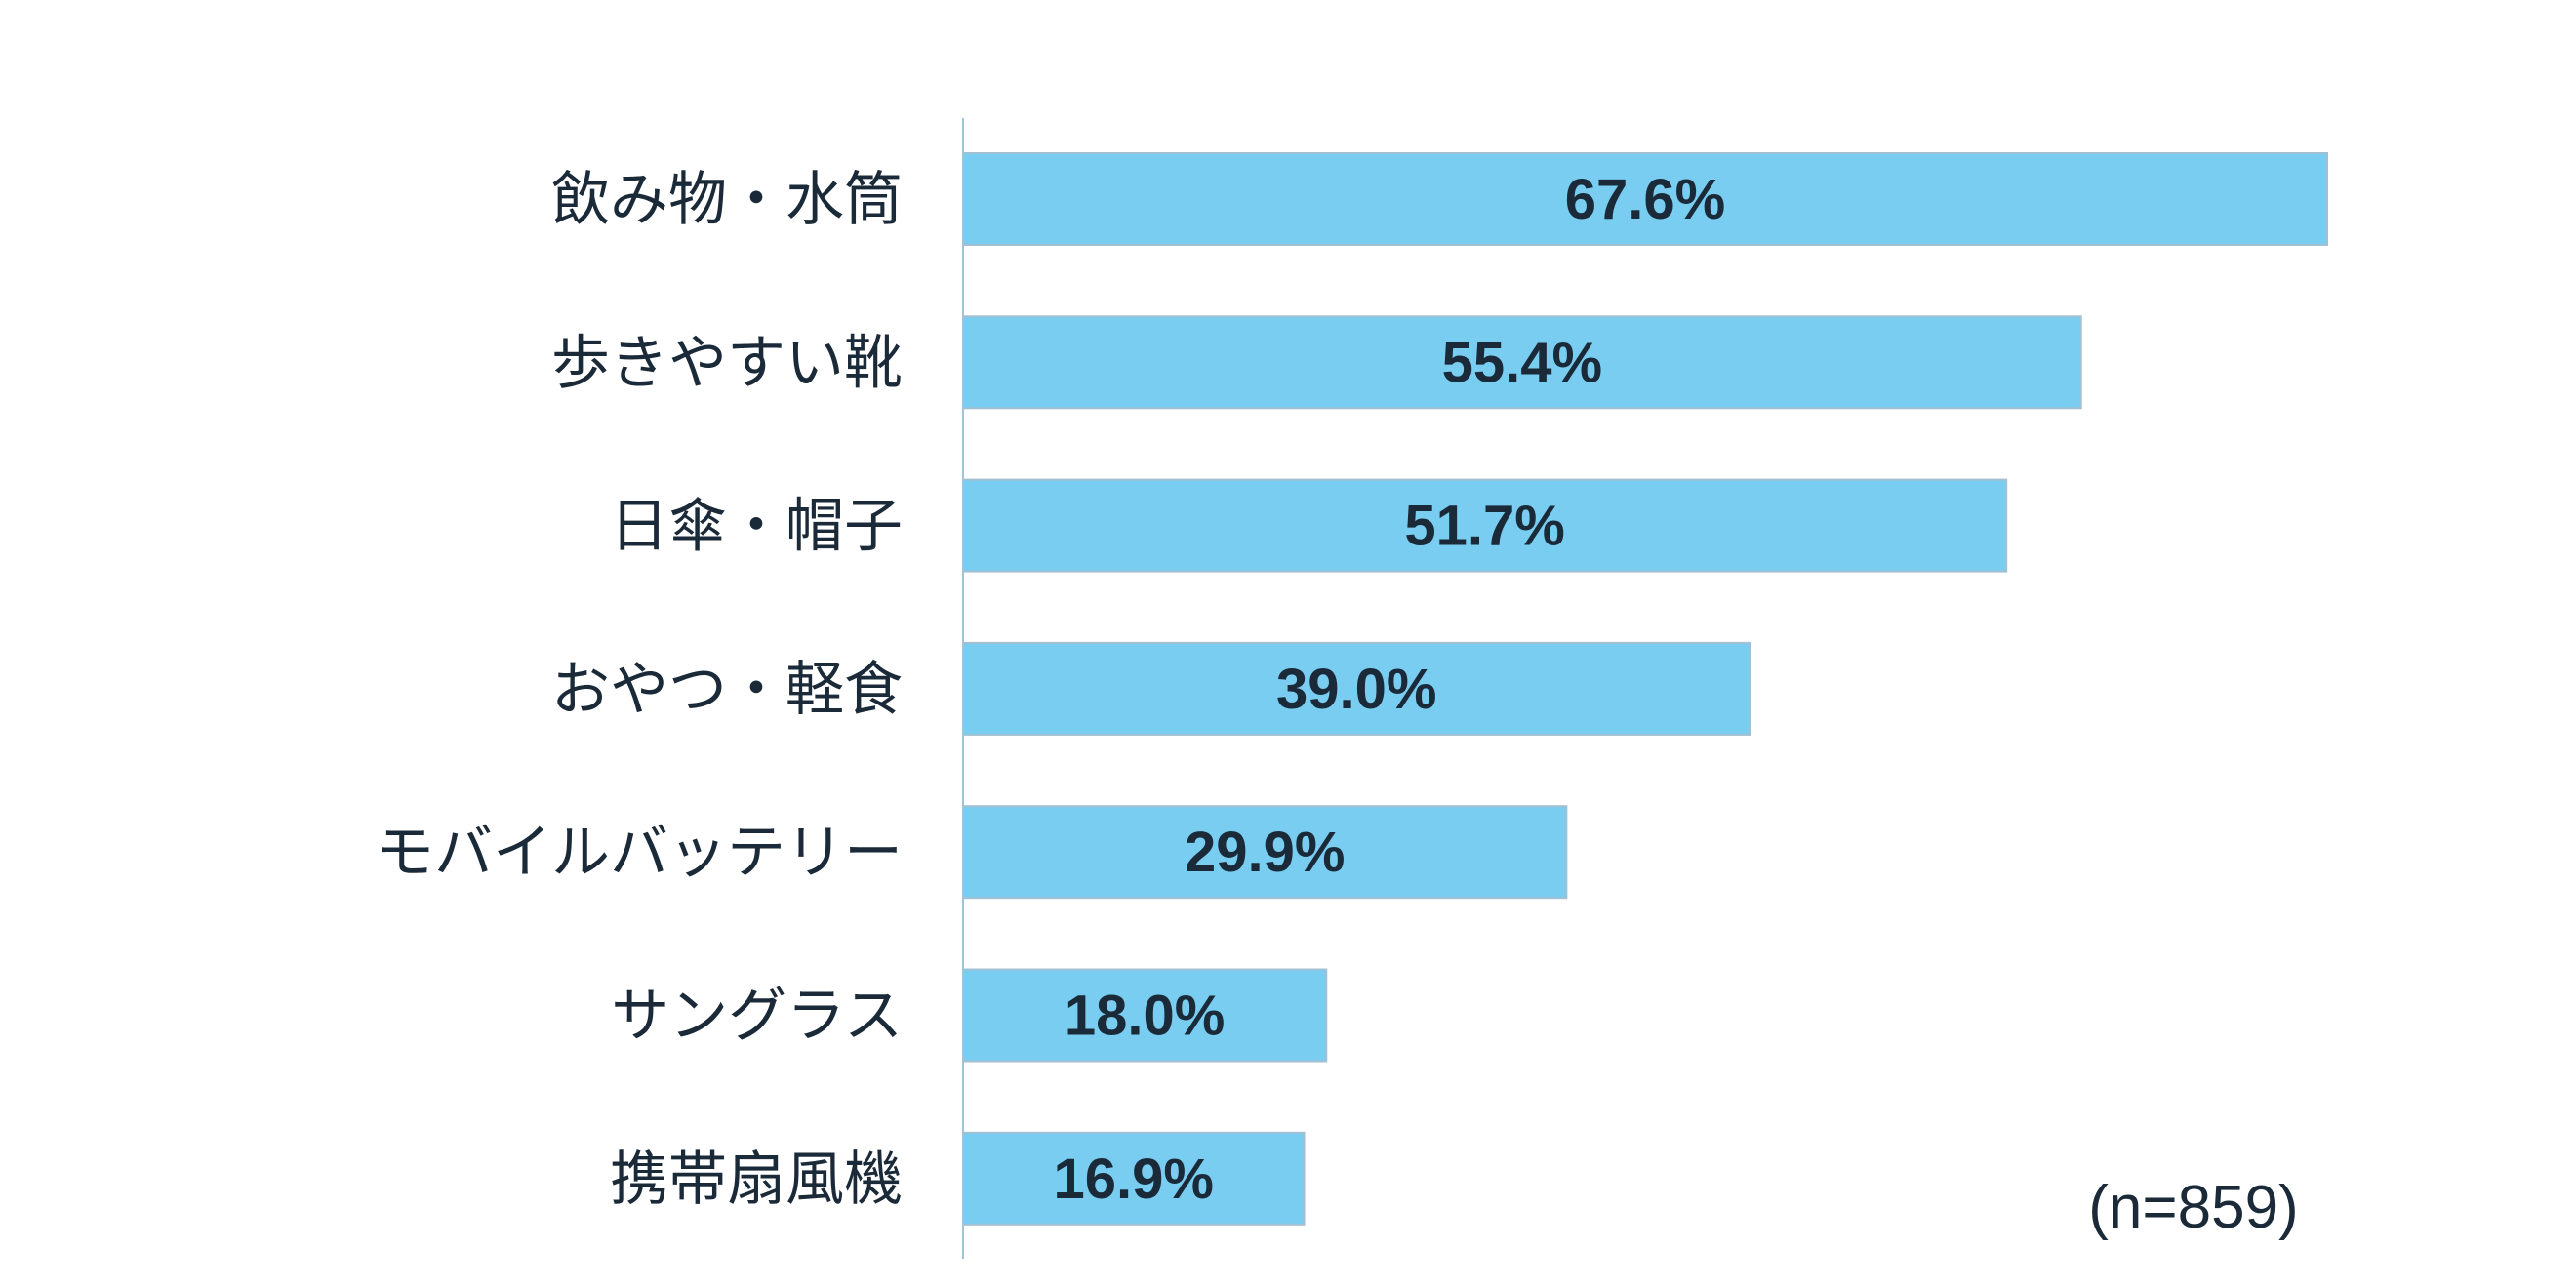 The height and width of the screenshot is (1288, 2576). What do you see at coordinates (727, 363) in the screenshot?
I see `category-label: 歩きやすい靴` at bounding box center [727, 363].